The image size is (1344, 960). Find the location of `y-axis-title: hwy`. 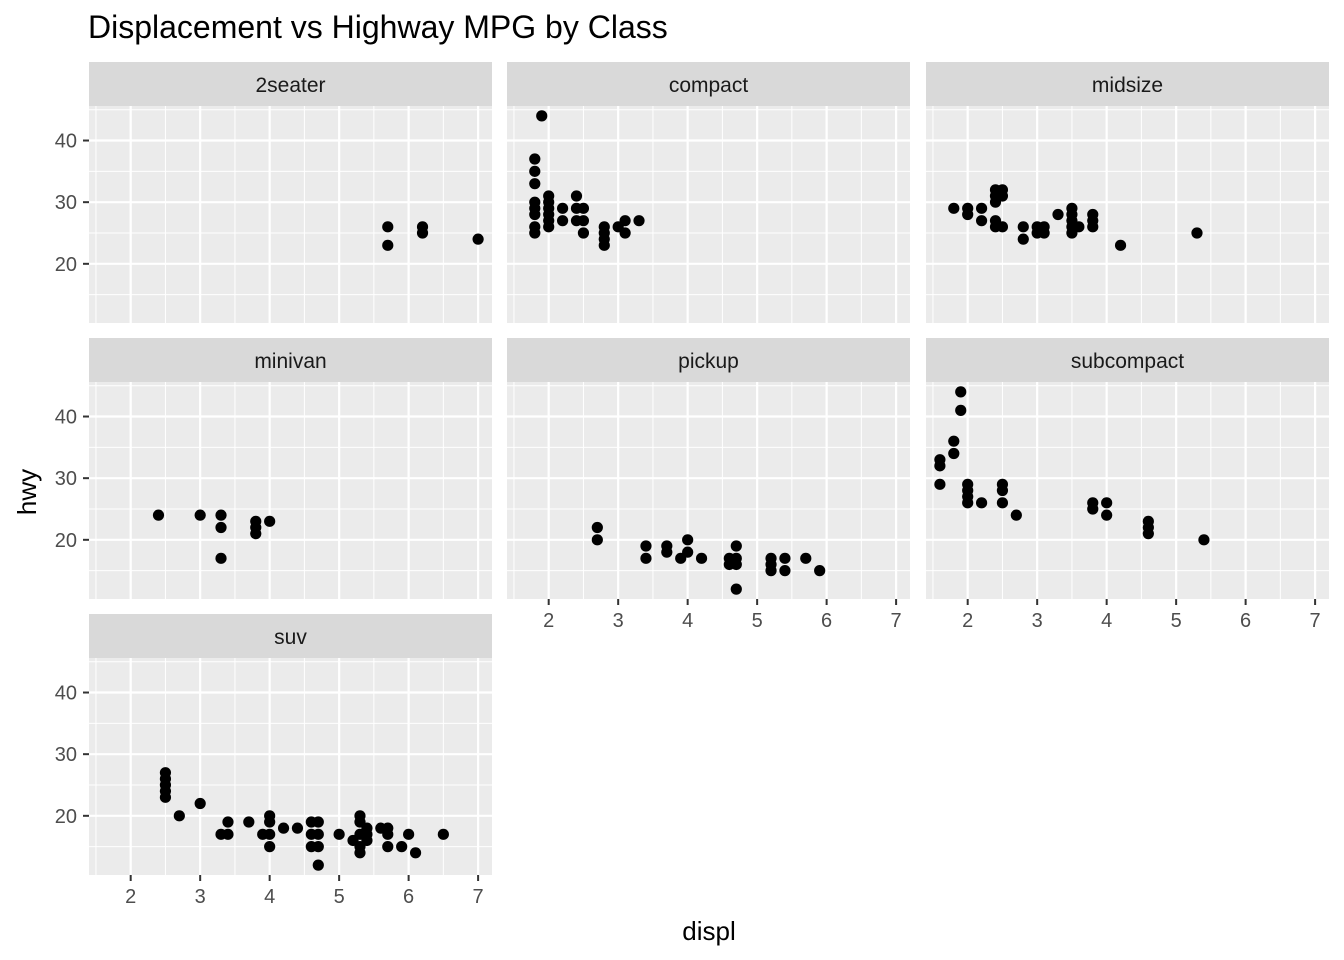

y-axis-title: hwy is located at coordinates (27, 492).